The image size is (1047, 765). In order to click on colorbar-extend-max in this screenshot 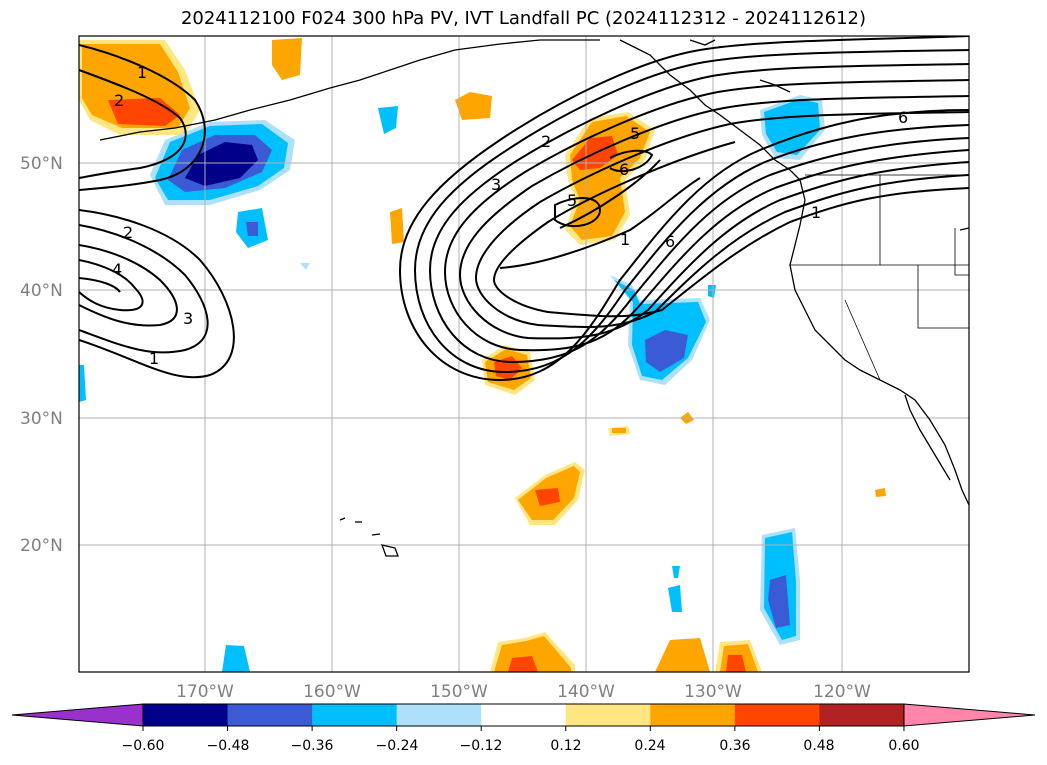, I will do `click(969, 715)`.